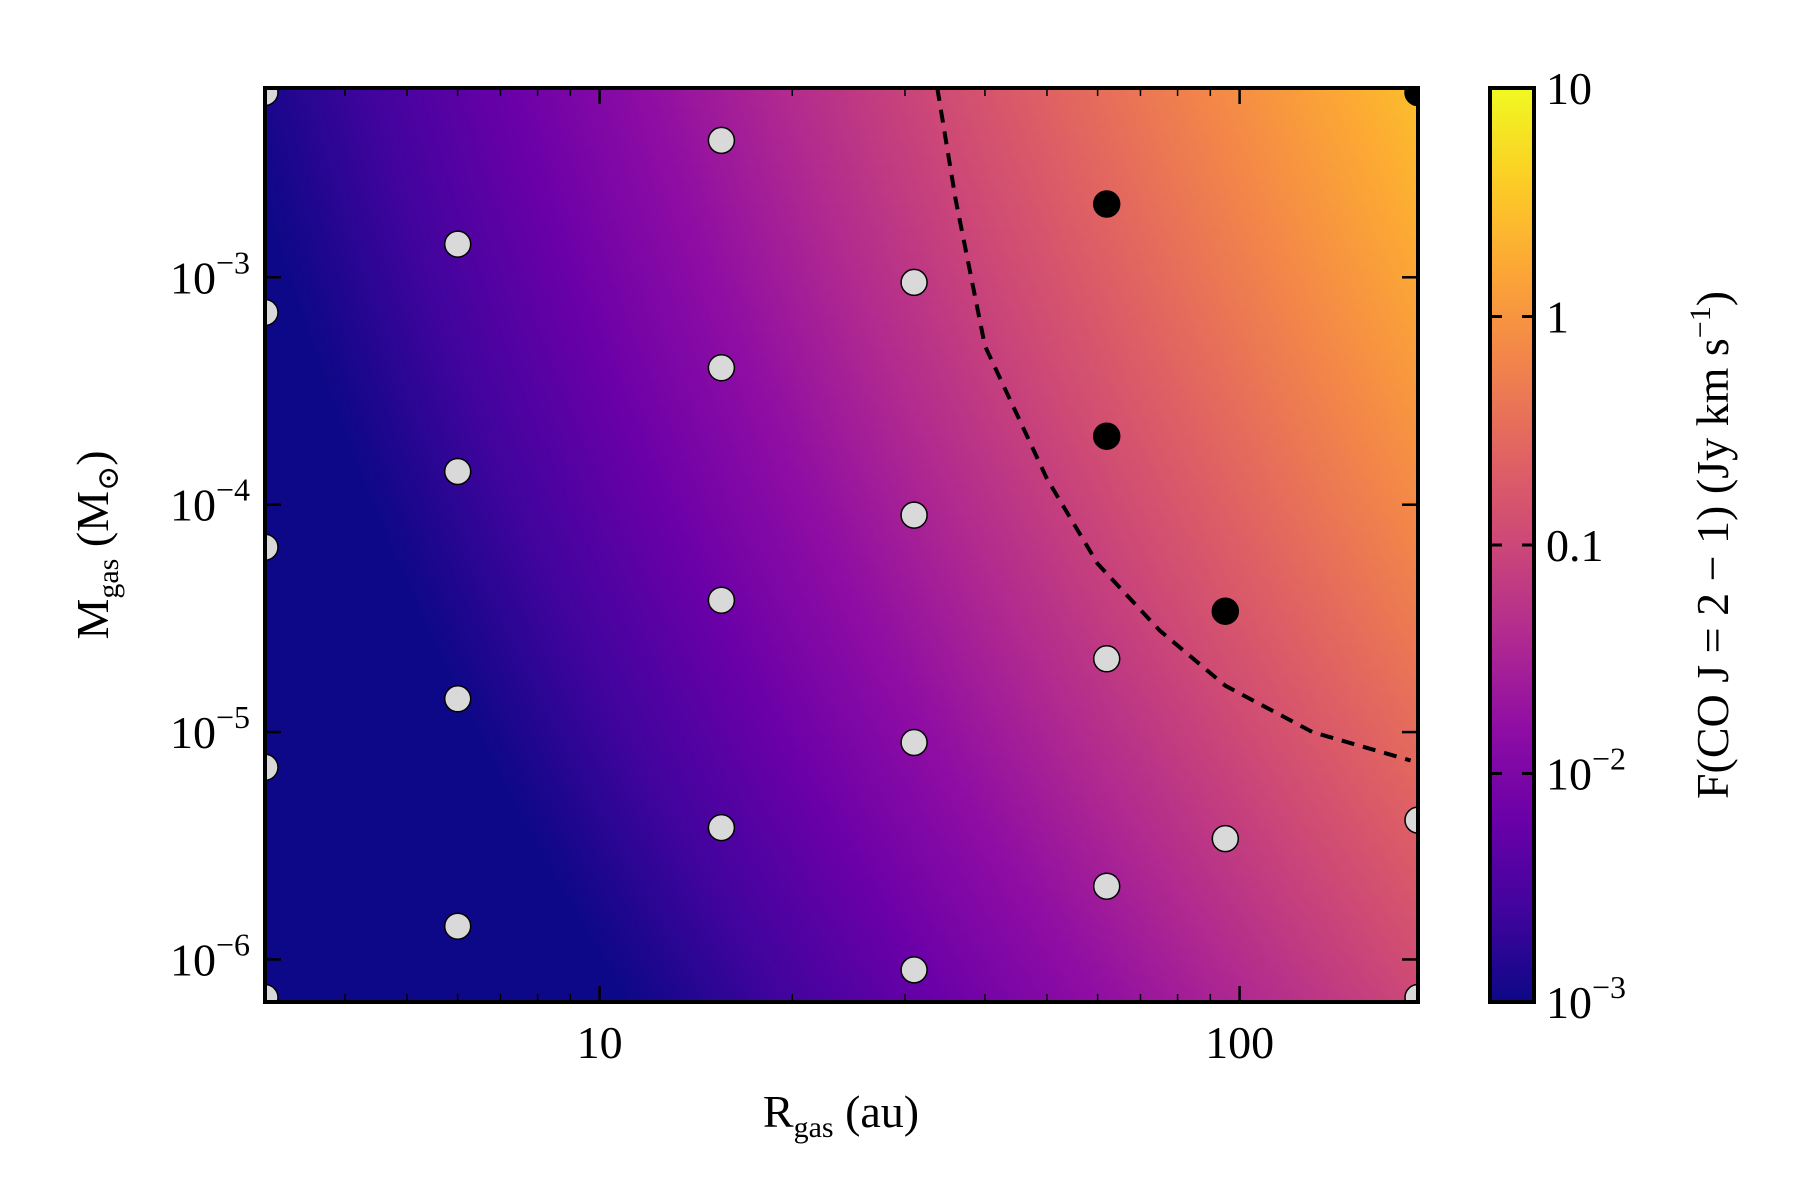  What do you see at coordinates (600, 1042) in the screenshot?
I see `x-tick-label: 10` at bounding box center [600, 1042].